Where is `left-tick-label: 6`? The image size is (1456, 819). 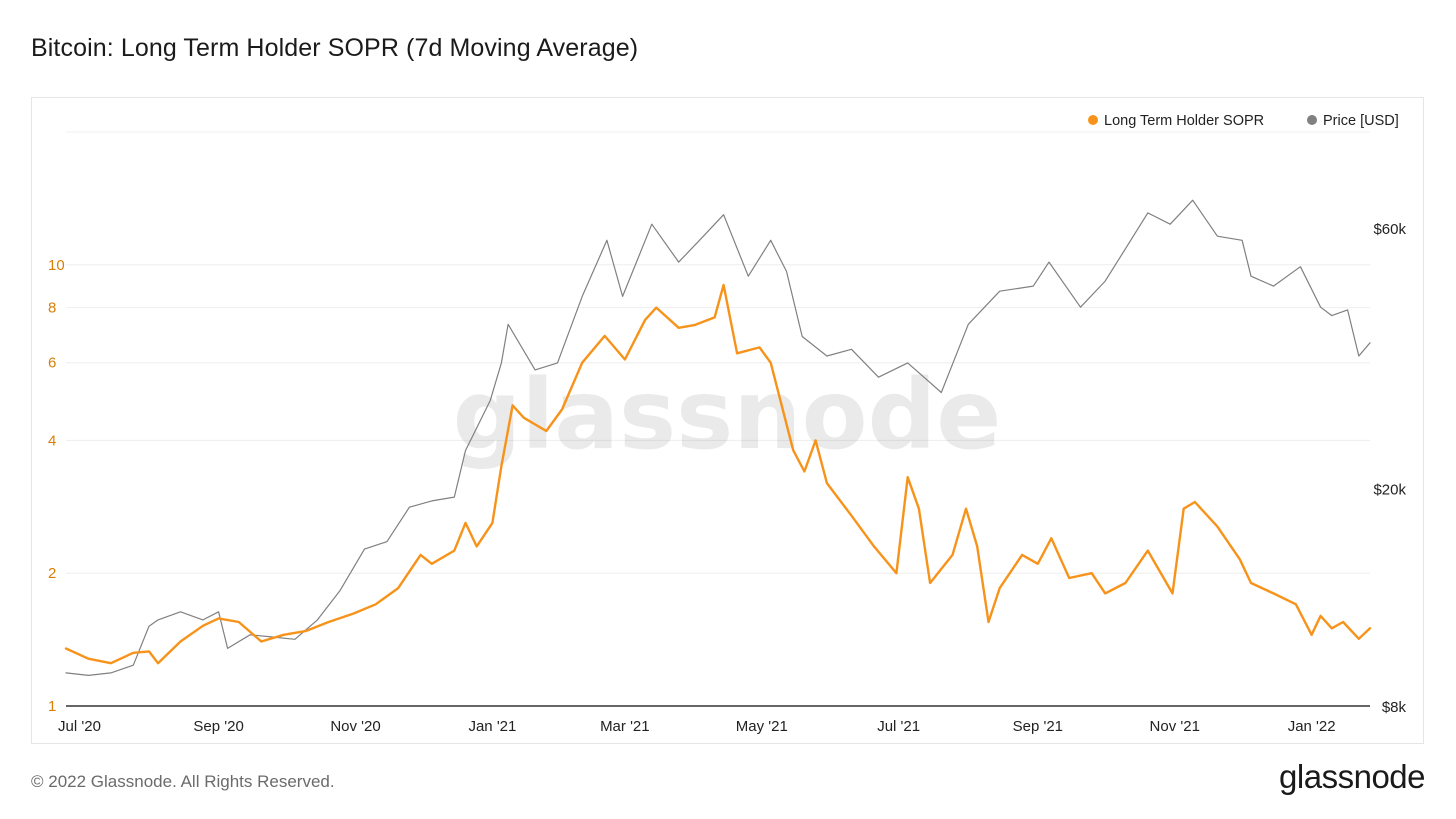 left-tick-label: 6 is located at coordinates (52, 363).